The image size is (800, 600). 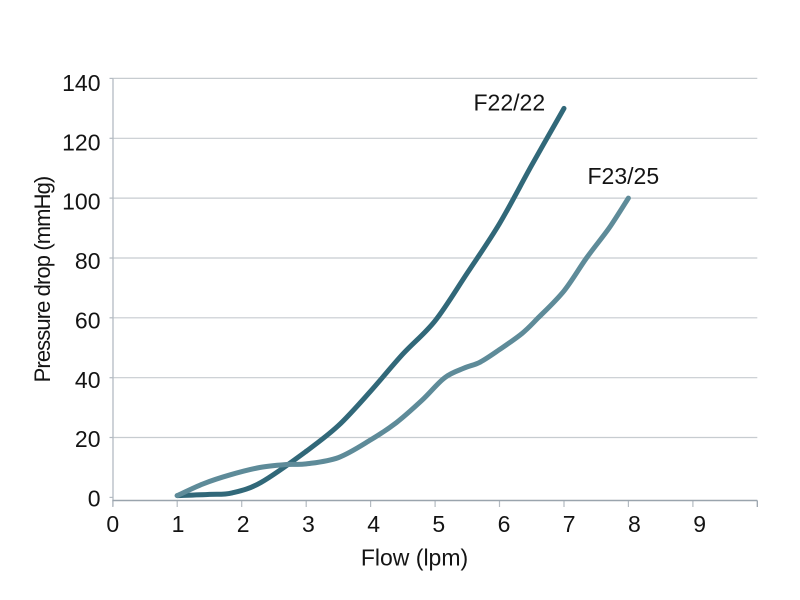 I want to click on svg-text: Flow (lpm), so click(x=414, y=558).